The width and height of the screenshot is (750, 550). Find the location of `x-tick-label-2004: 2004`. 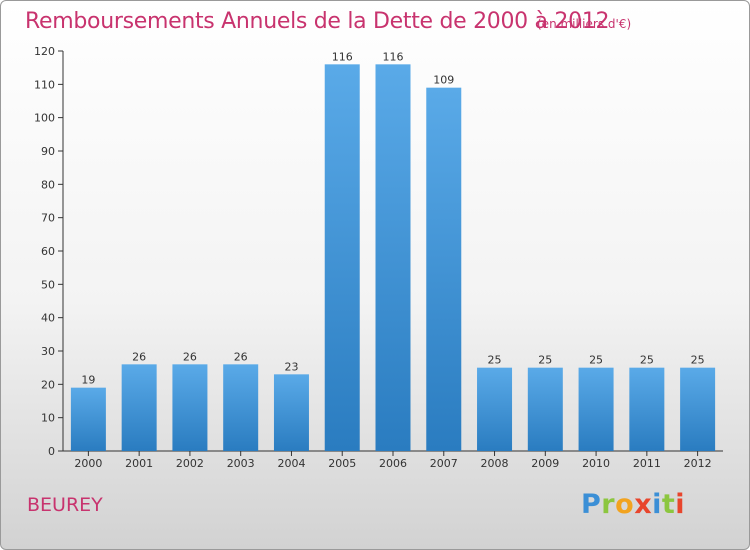

x-tick-label-2004: 2004 is located at coordinates (291, 463).